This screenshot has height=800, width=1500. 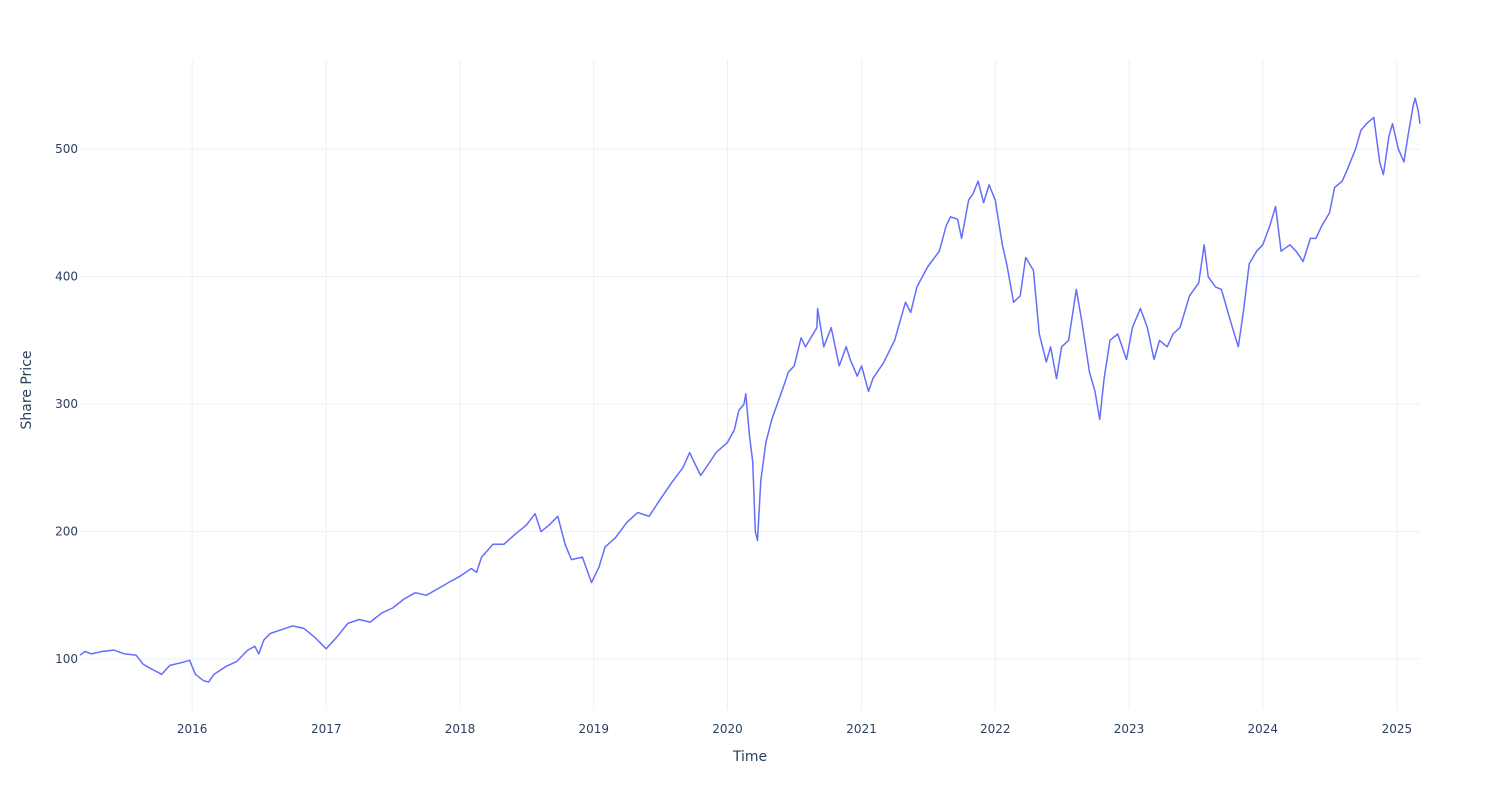 What do you see at coordinates (1129, 729) in the screenshot?
I see `x-tick-label: 2023` at bounding box center [1129, 729].